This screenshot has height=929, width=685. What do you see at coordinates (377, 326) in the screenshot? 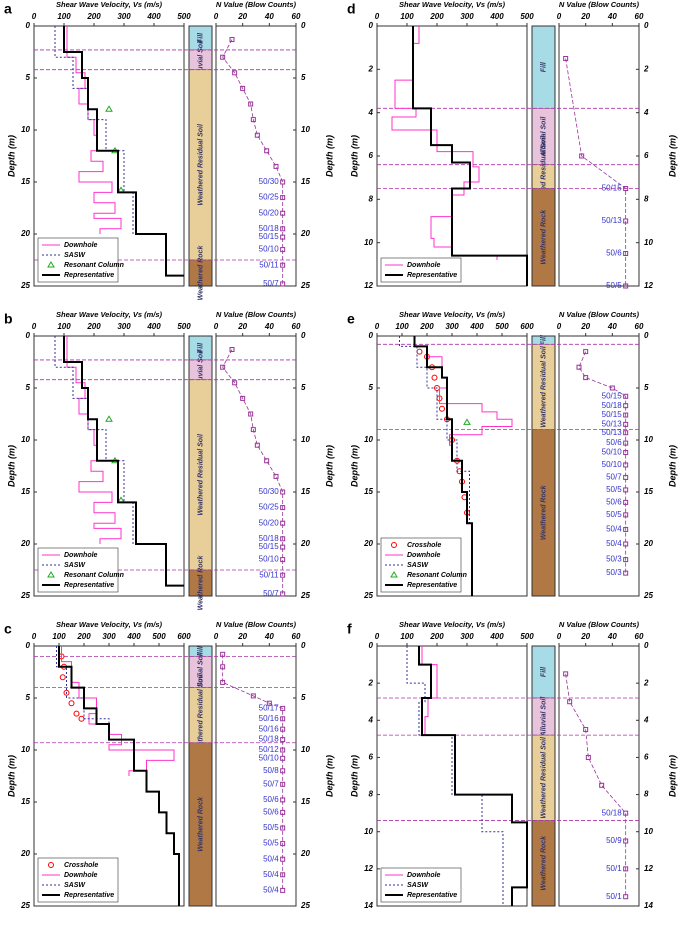
I see `x-tick-label: 0` at bounding box center [377, 326].